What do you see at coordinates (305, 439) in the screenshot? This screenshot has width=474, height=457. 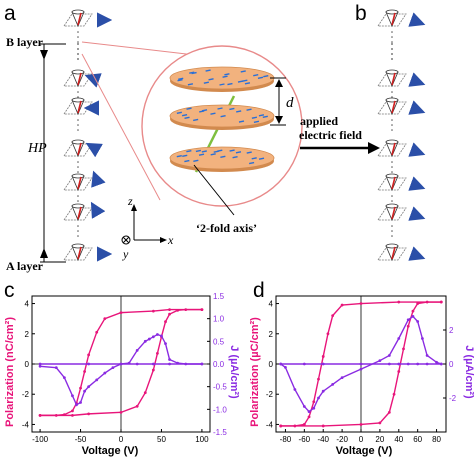 I see `x-tick-label: -60` at bounding box center [305, 439].